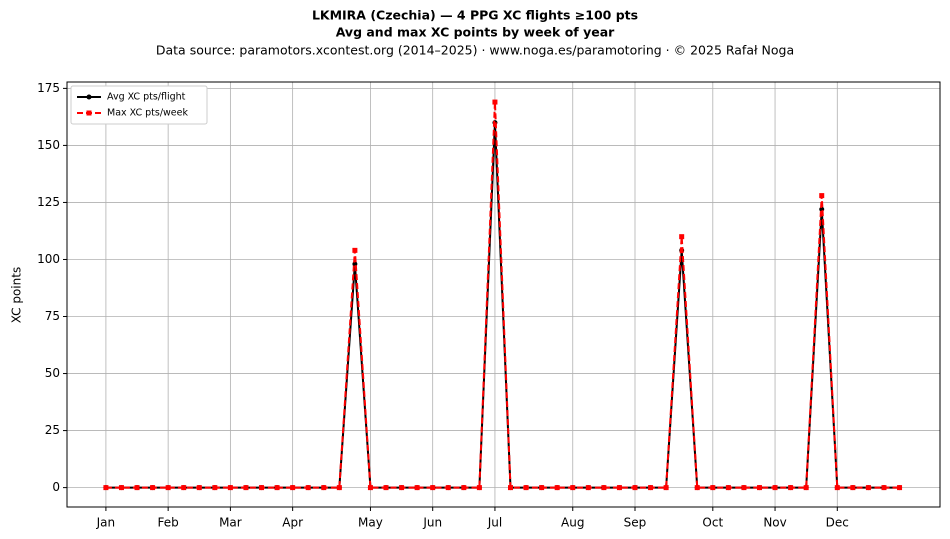 This screenshot has width=950, height=539. I want to click on y-axis-label: XC points, so click(17, 295).